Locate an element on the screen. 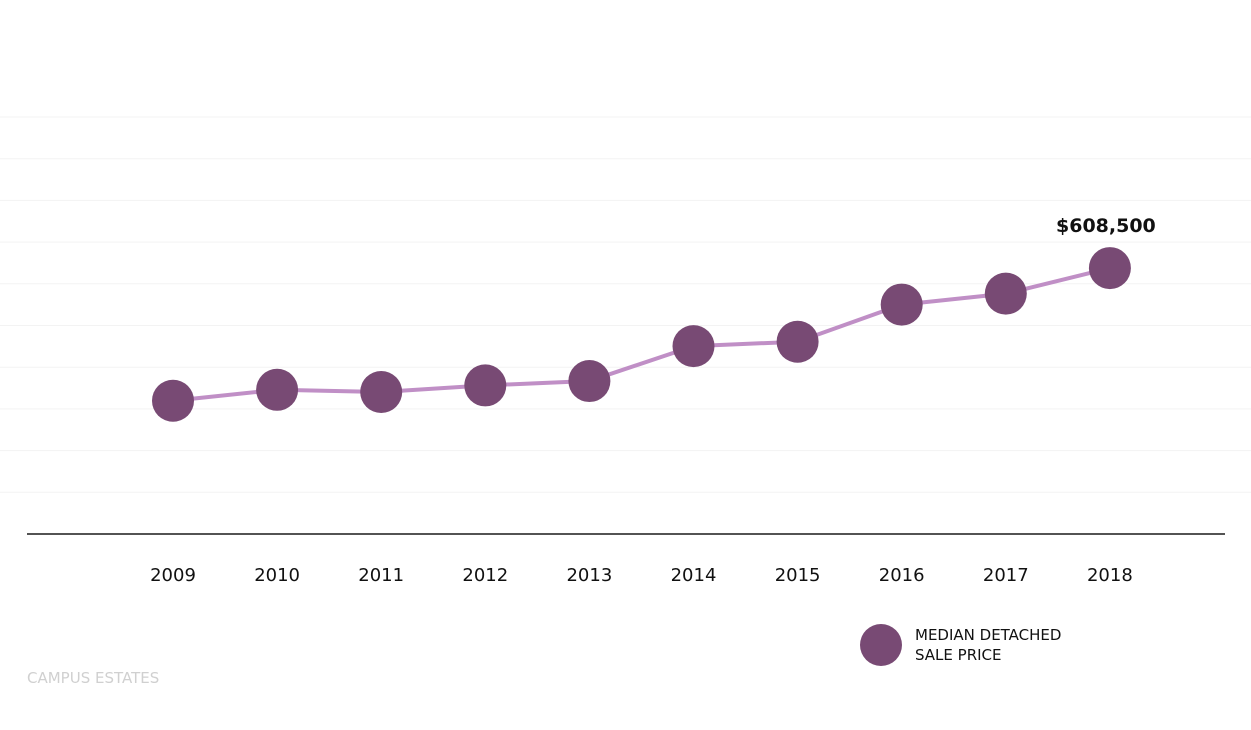 The image size is (1251, 730). x-tick-label: 2009 is located at coordinates (173, 575).